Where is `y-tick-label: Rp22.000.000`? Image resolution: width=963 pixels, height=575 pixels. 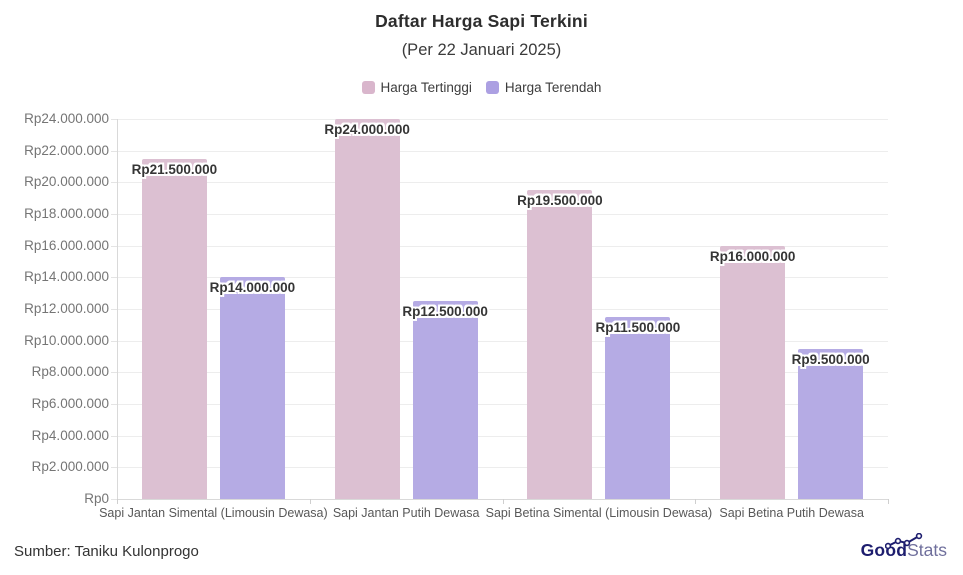
y-tick-label: Rp22.000.000 is located at coordinates (66, 150).